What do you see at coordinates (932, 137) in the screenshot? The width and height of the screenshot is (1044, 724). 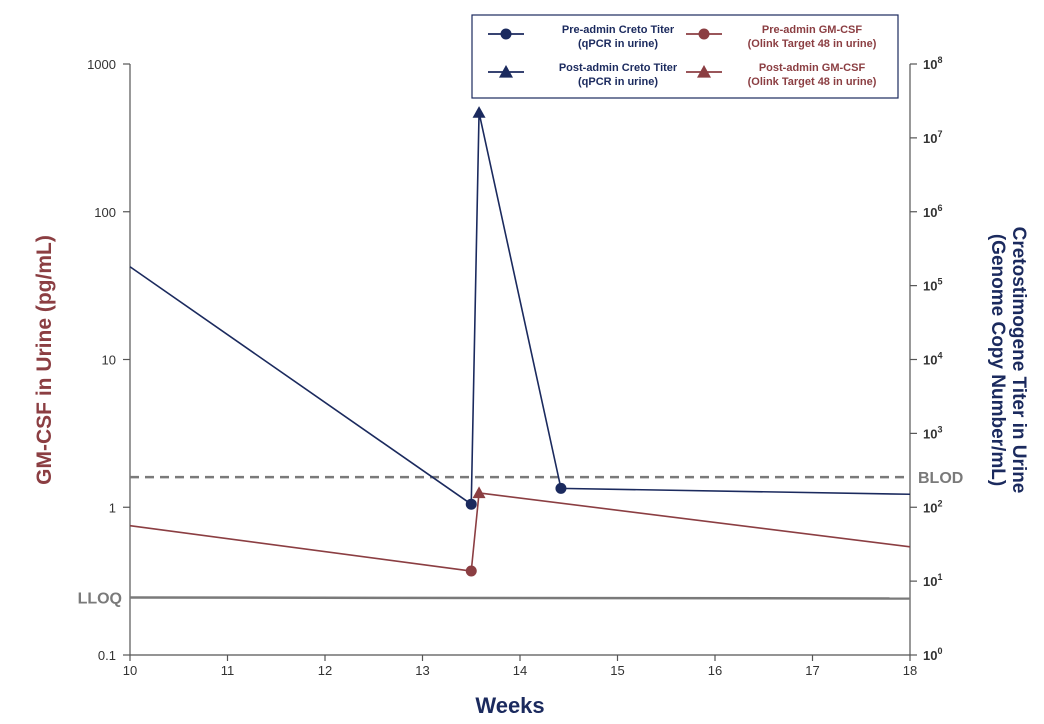 I see `y-right-tick-label: 10⁷` at bounding box center [932, 137].